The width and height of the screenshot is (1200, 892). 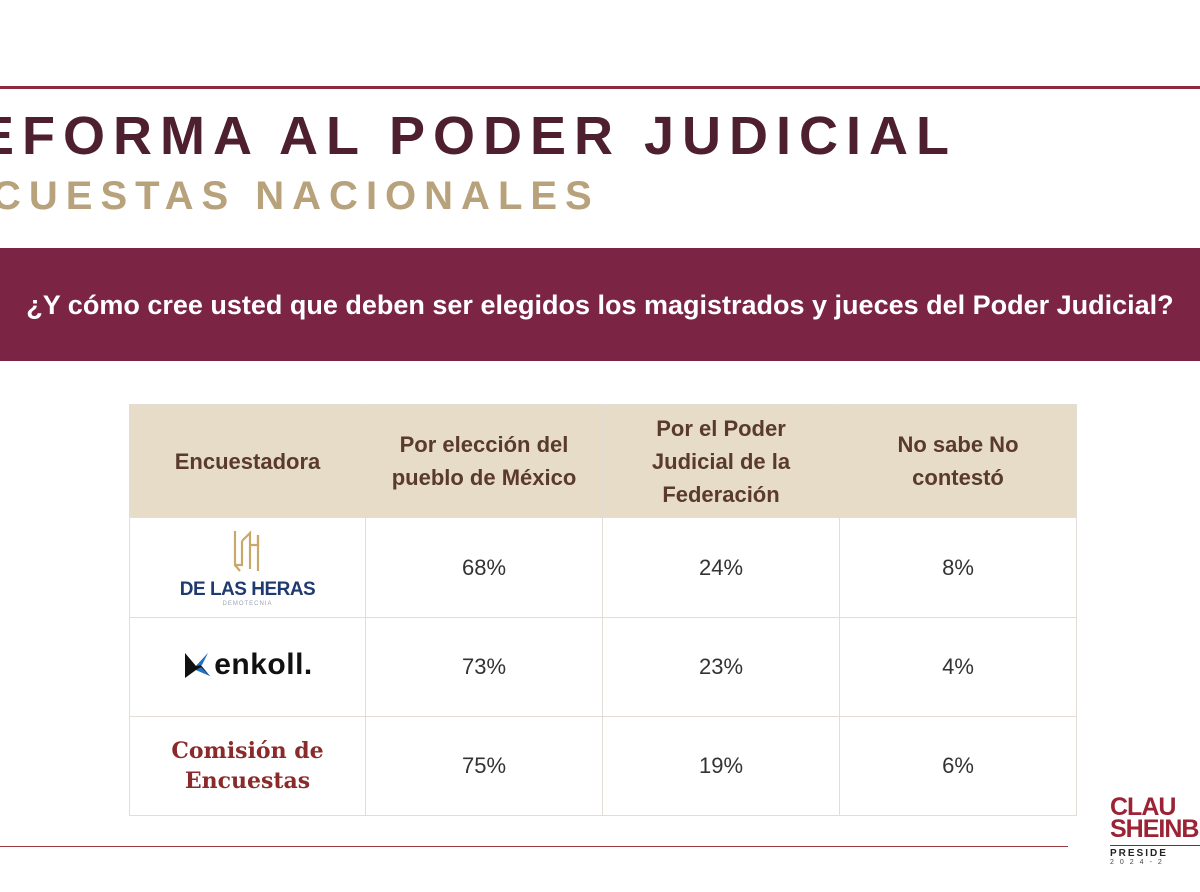 What do you see at coordinates (721, 766) in the screenshot?
I see `value-by-judicial-power: 19%` at bounding box center [721, 766].